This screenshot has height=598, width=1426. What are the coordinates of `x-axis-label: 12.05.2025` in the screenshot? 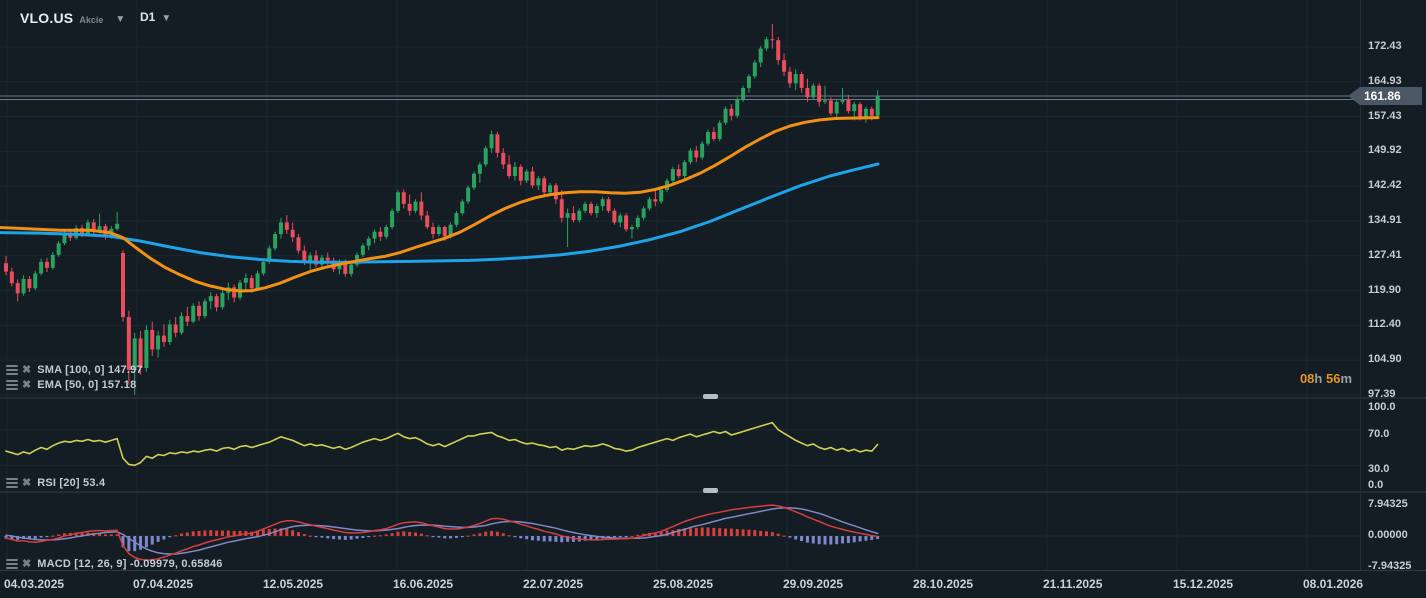 It's located at (293, 584).